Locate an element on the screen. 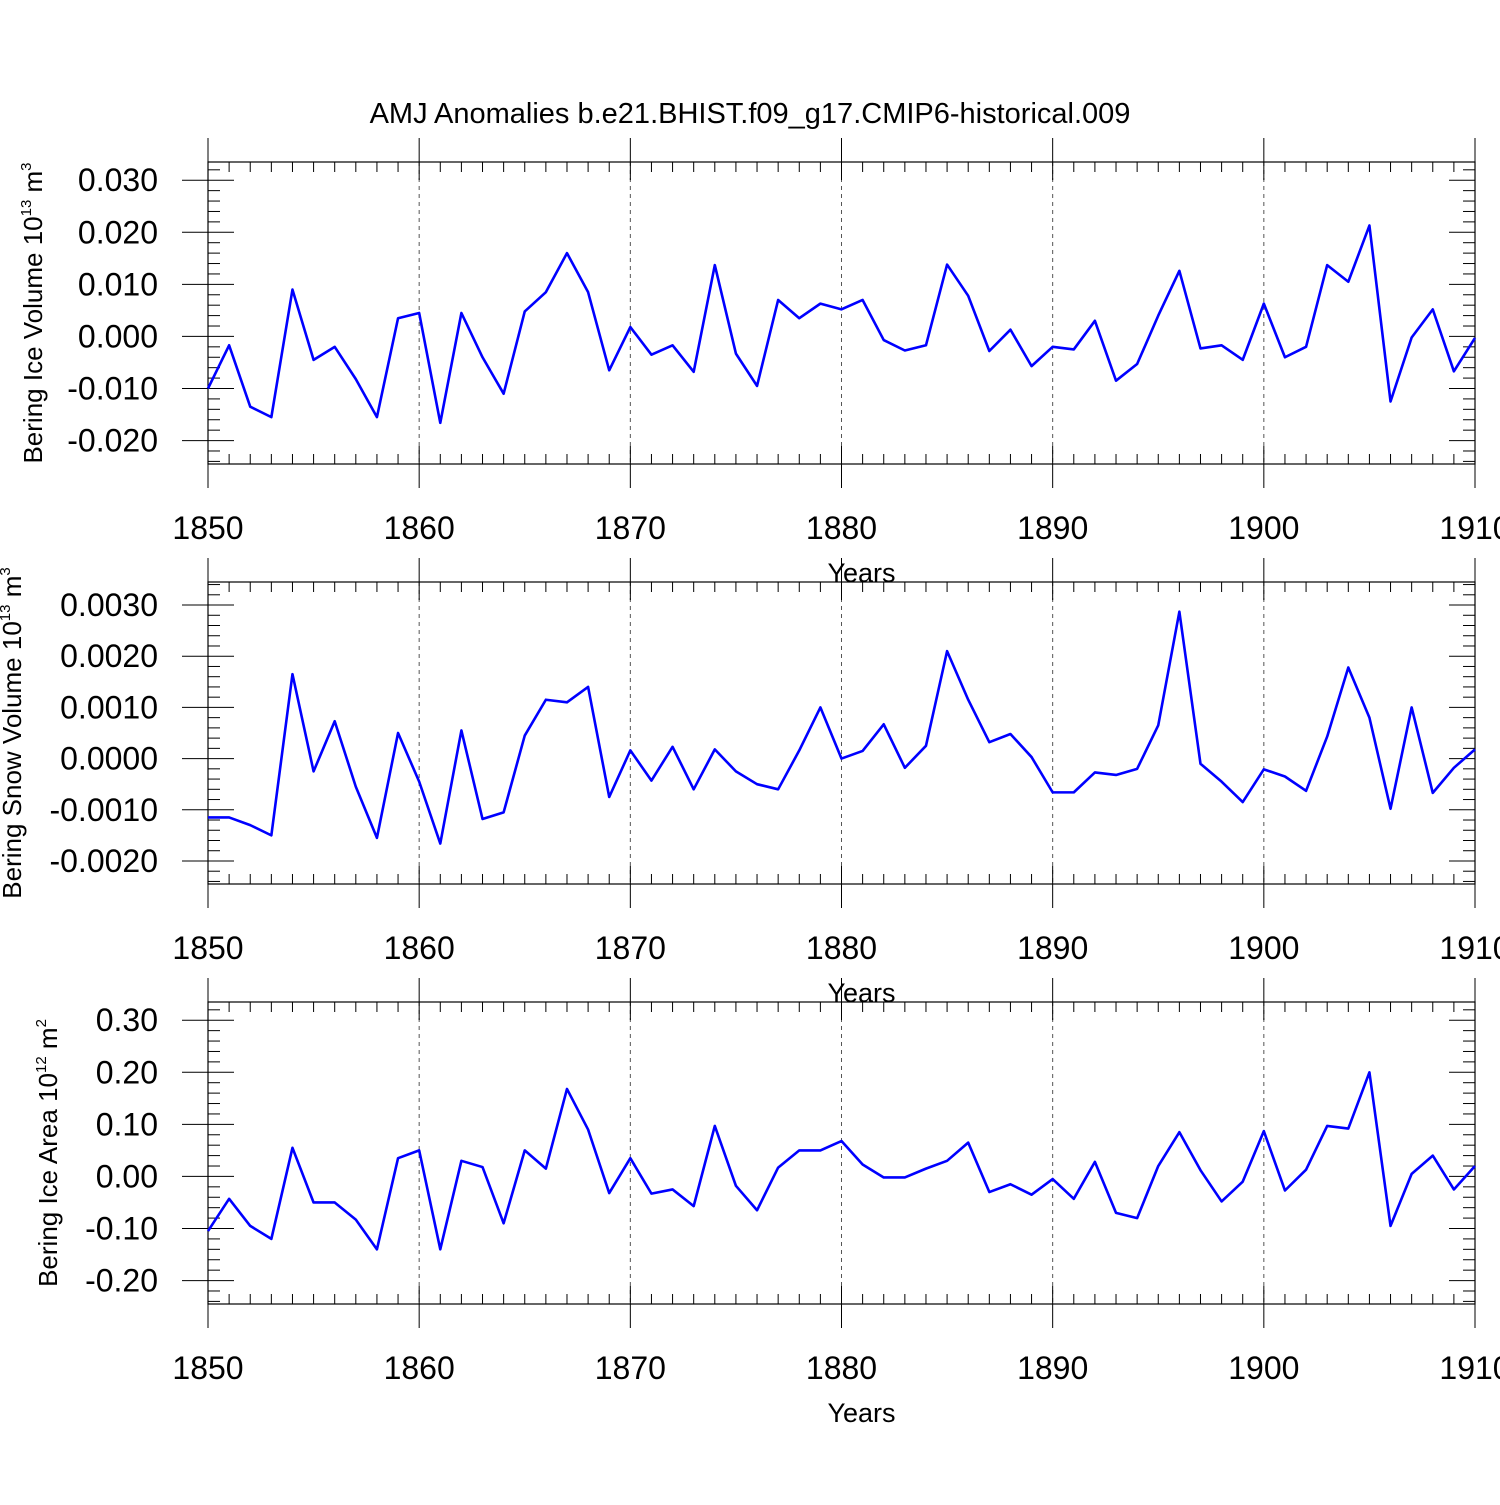 The width and height of the screenshot is (1500, 1505). y-axis-label: Bering Ice Volume 1013 m3 is located at coordinates (33, 312).